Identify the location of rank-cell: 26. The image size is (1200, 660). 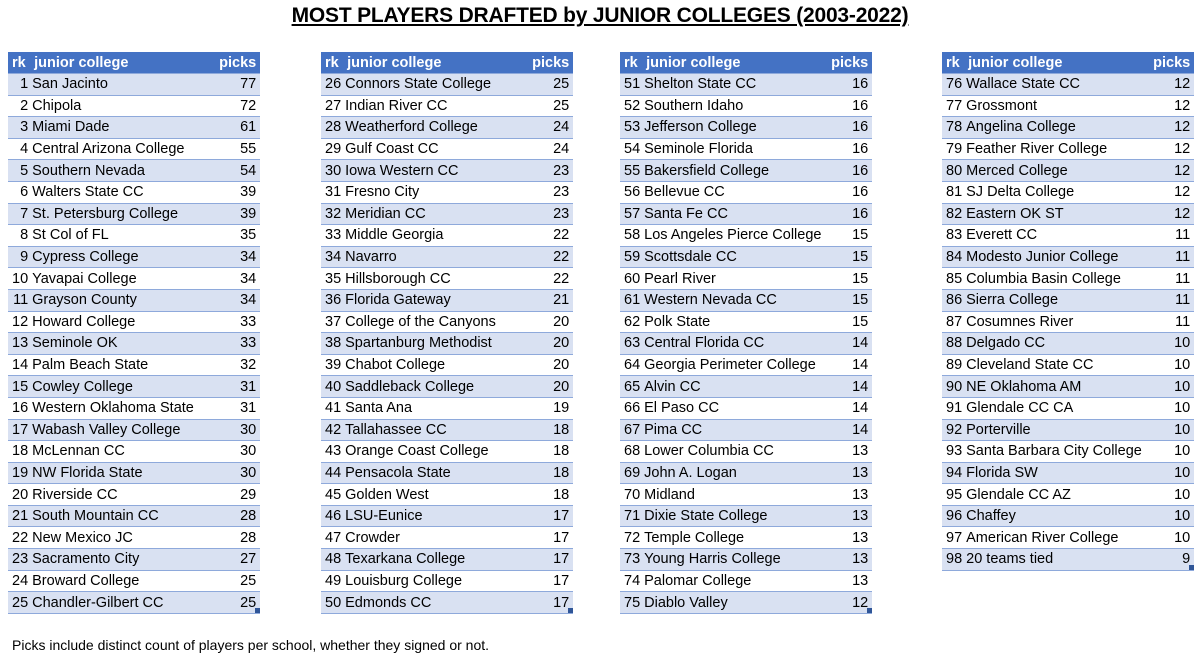
(332, 84).